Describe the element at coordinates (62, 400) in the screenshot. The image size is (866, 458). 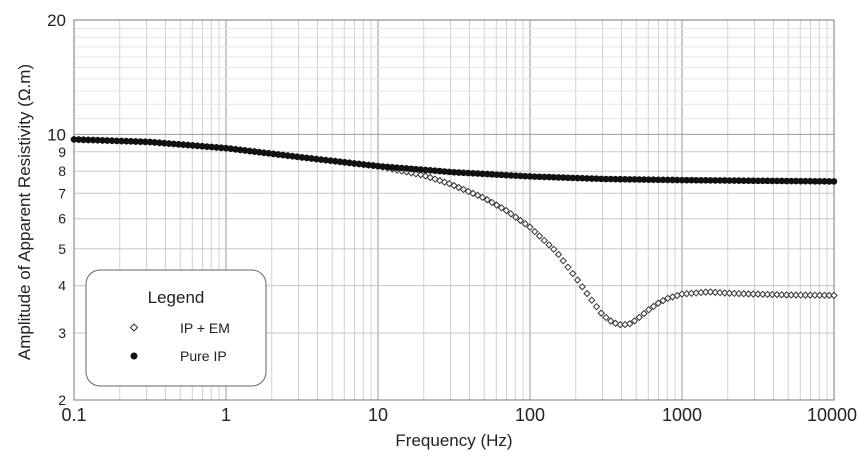
I see `y-tick-label: 2` at that location.